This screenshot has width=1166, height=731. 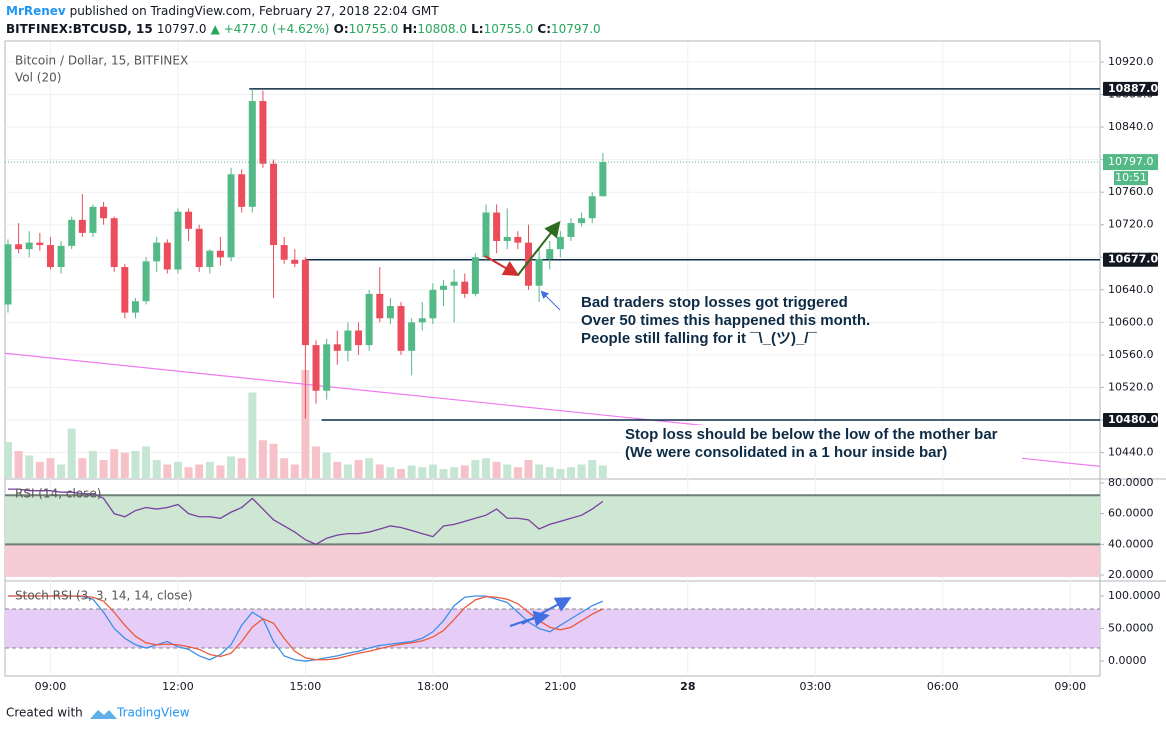 I want to click on countdown-label: 10:51, so click(x=1131, y=177).